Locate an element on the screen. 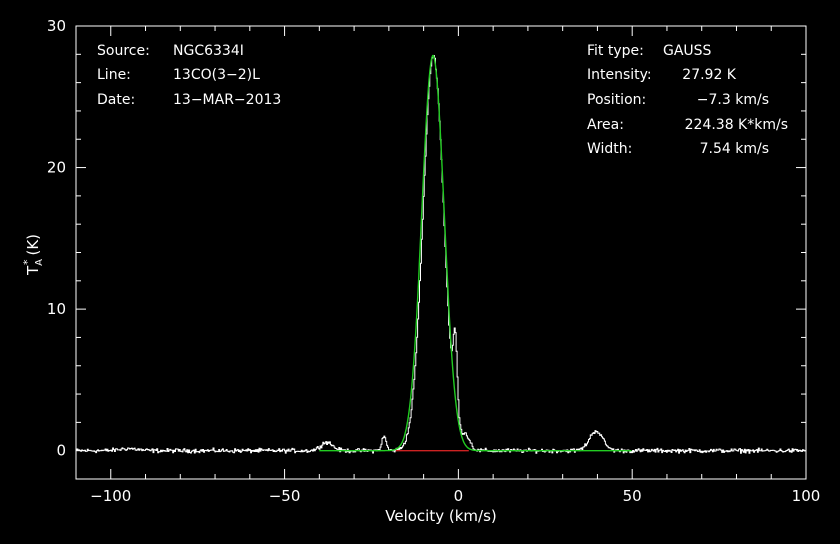 The width and height of the screenshot is (840, 544). position-value: −7.3 km/s is located at coordinates (733, 100).